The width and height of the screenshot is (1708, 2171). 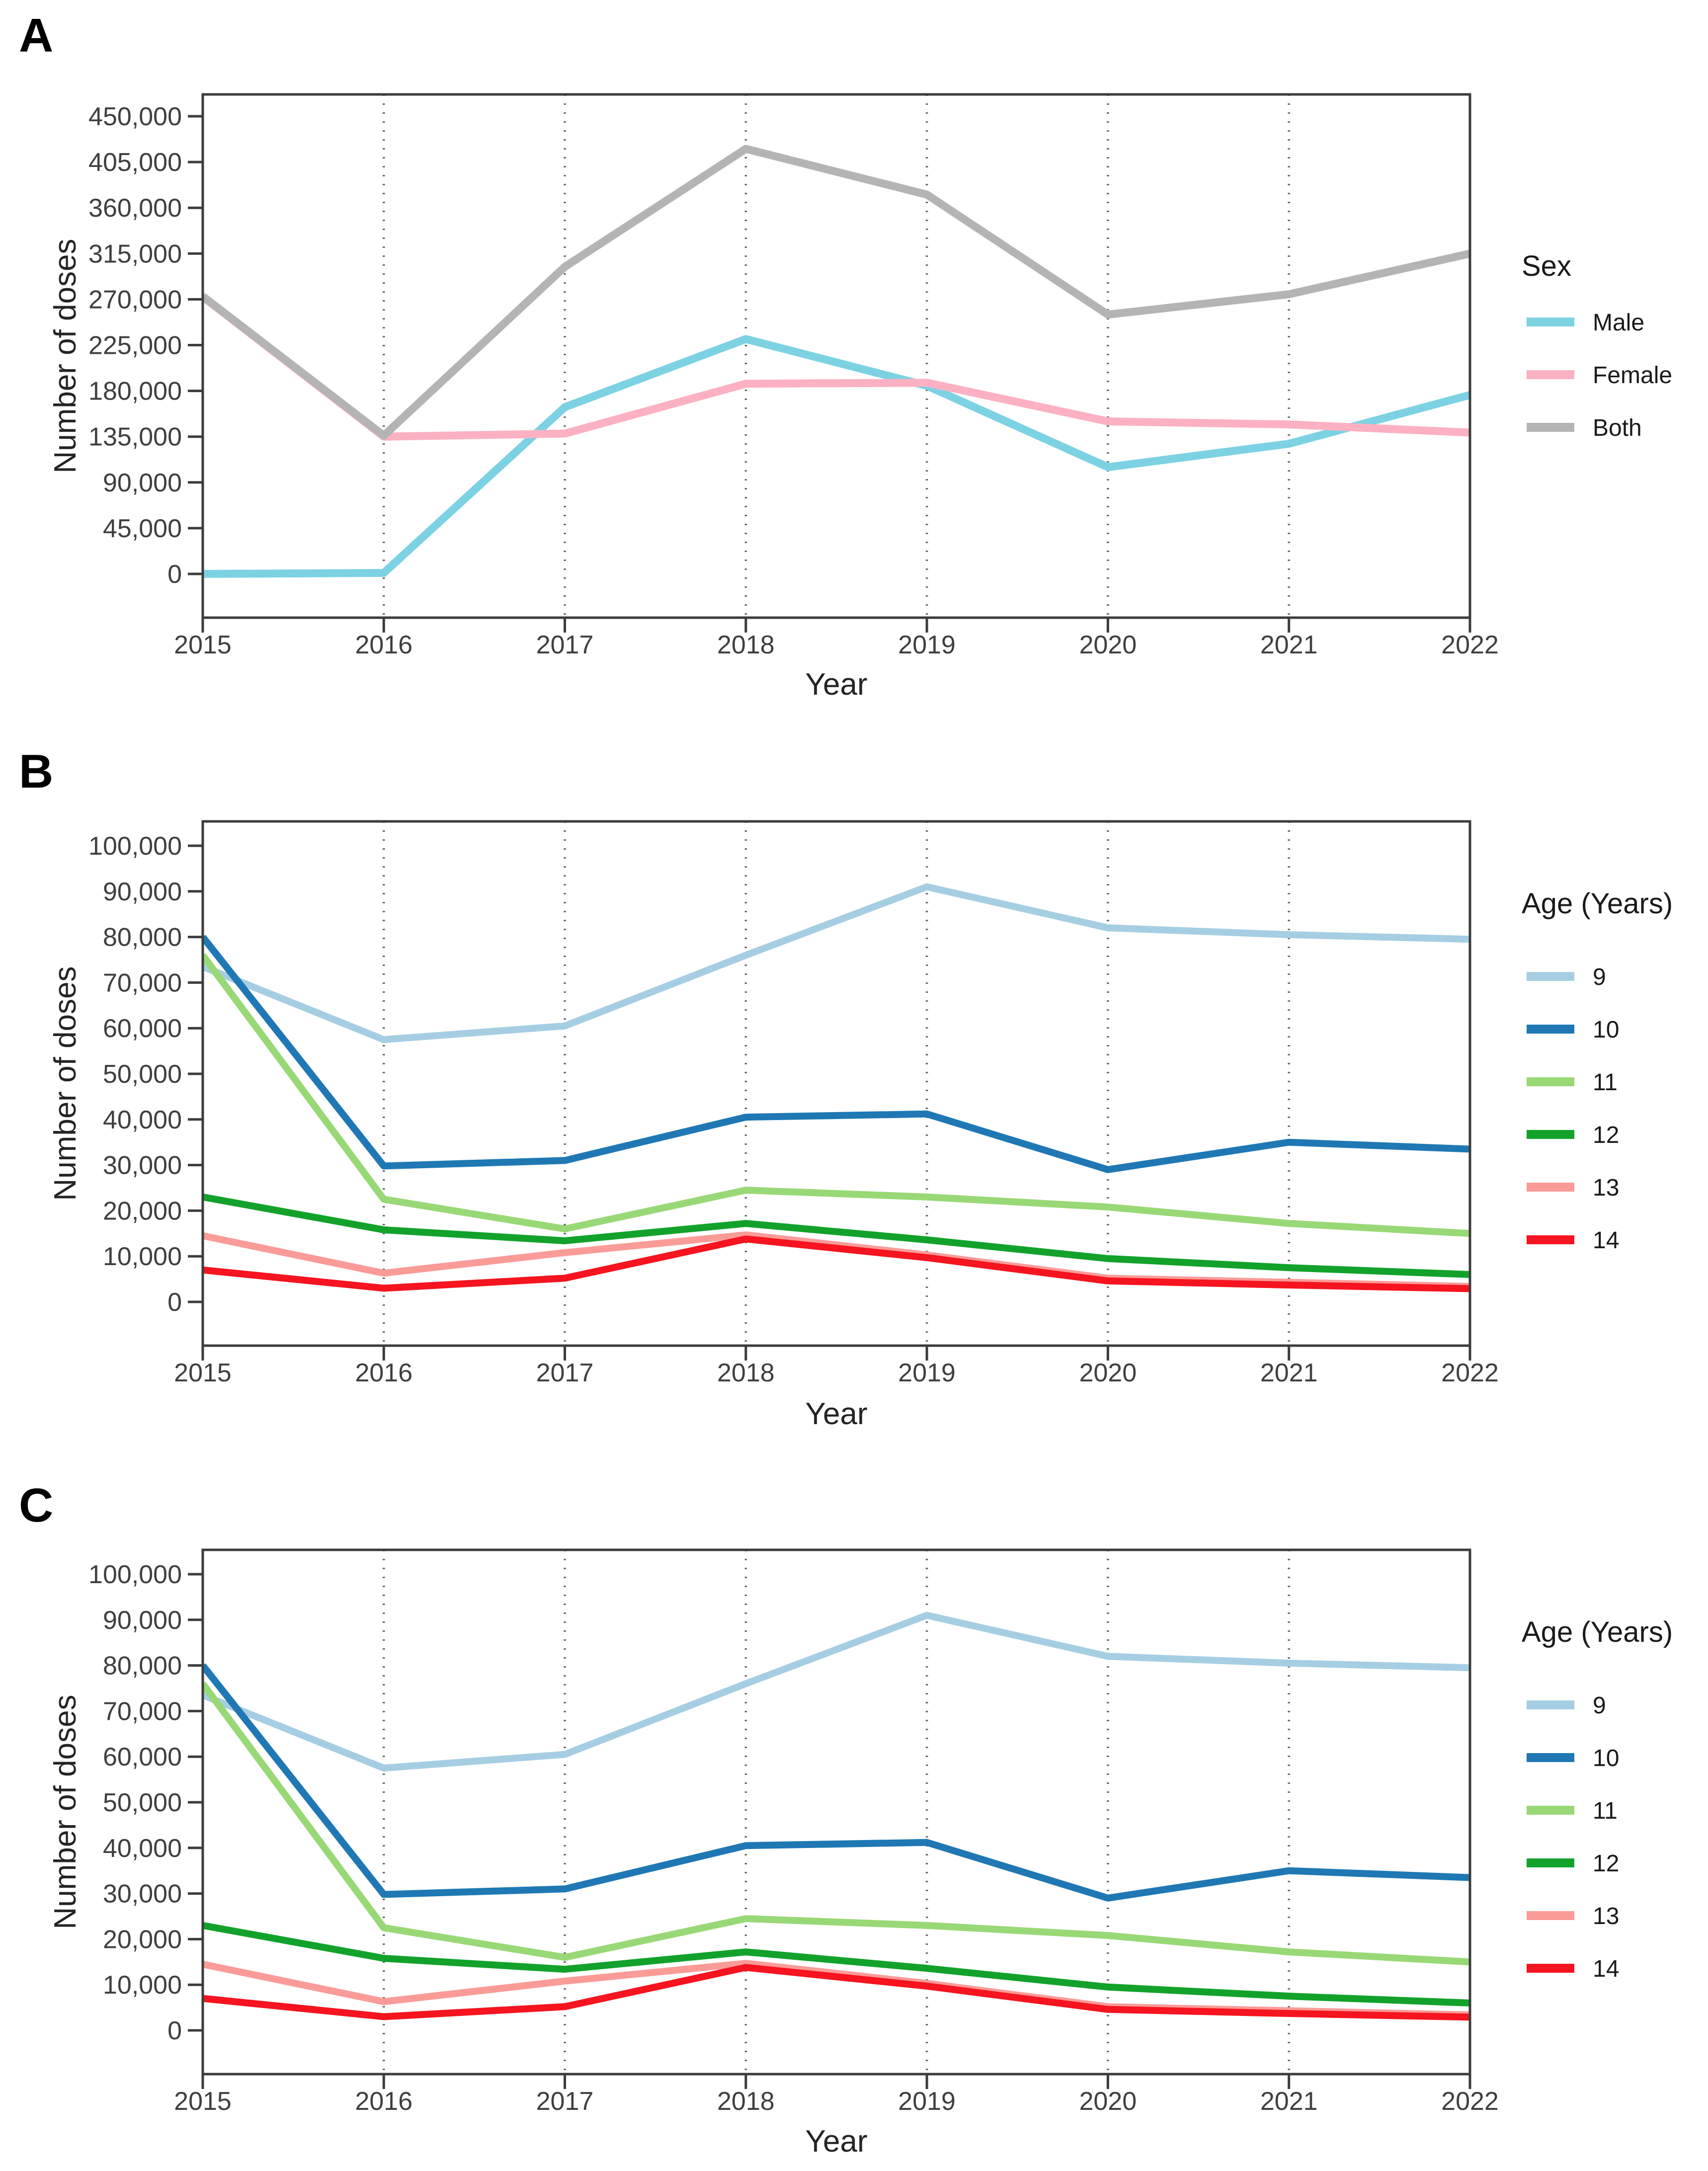 What do you see at coordinates (142, 528) in the screenshot?
I see `y-tick-label: 45,000` at bounding box center [142, 528].